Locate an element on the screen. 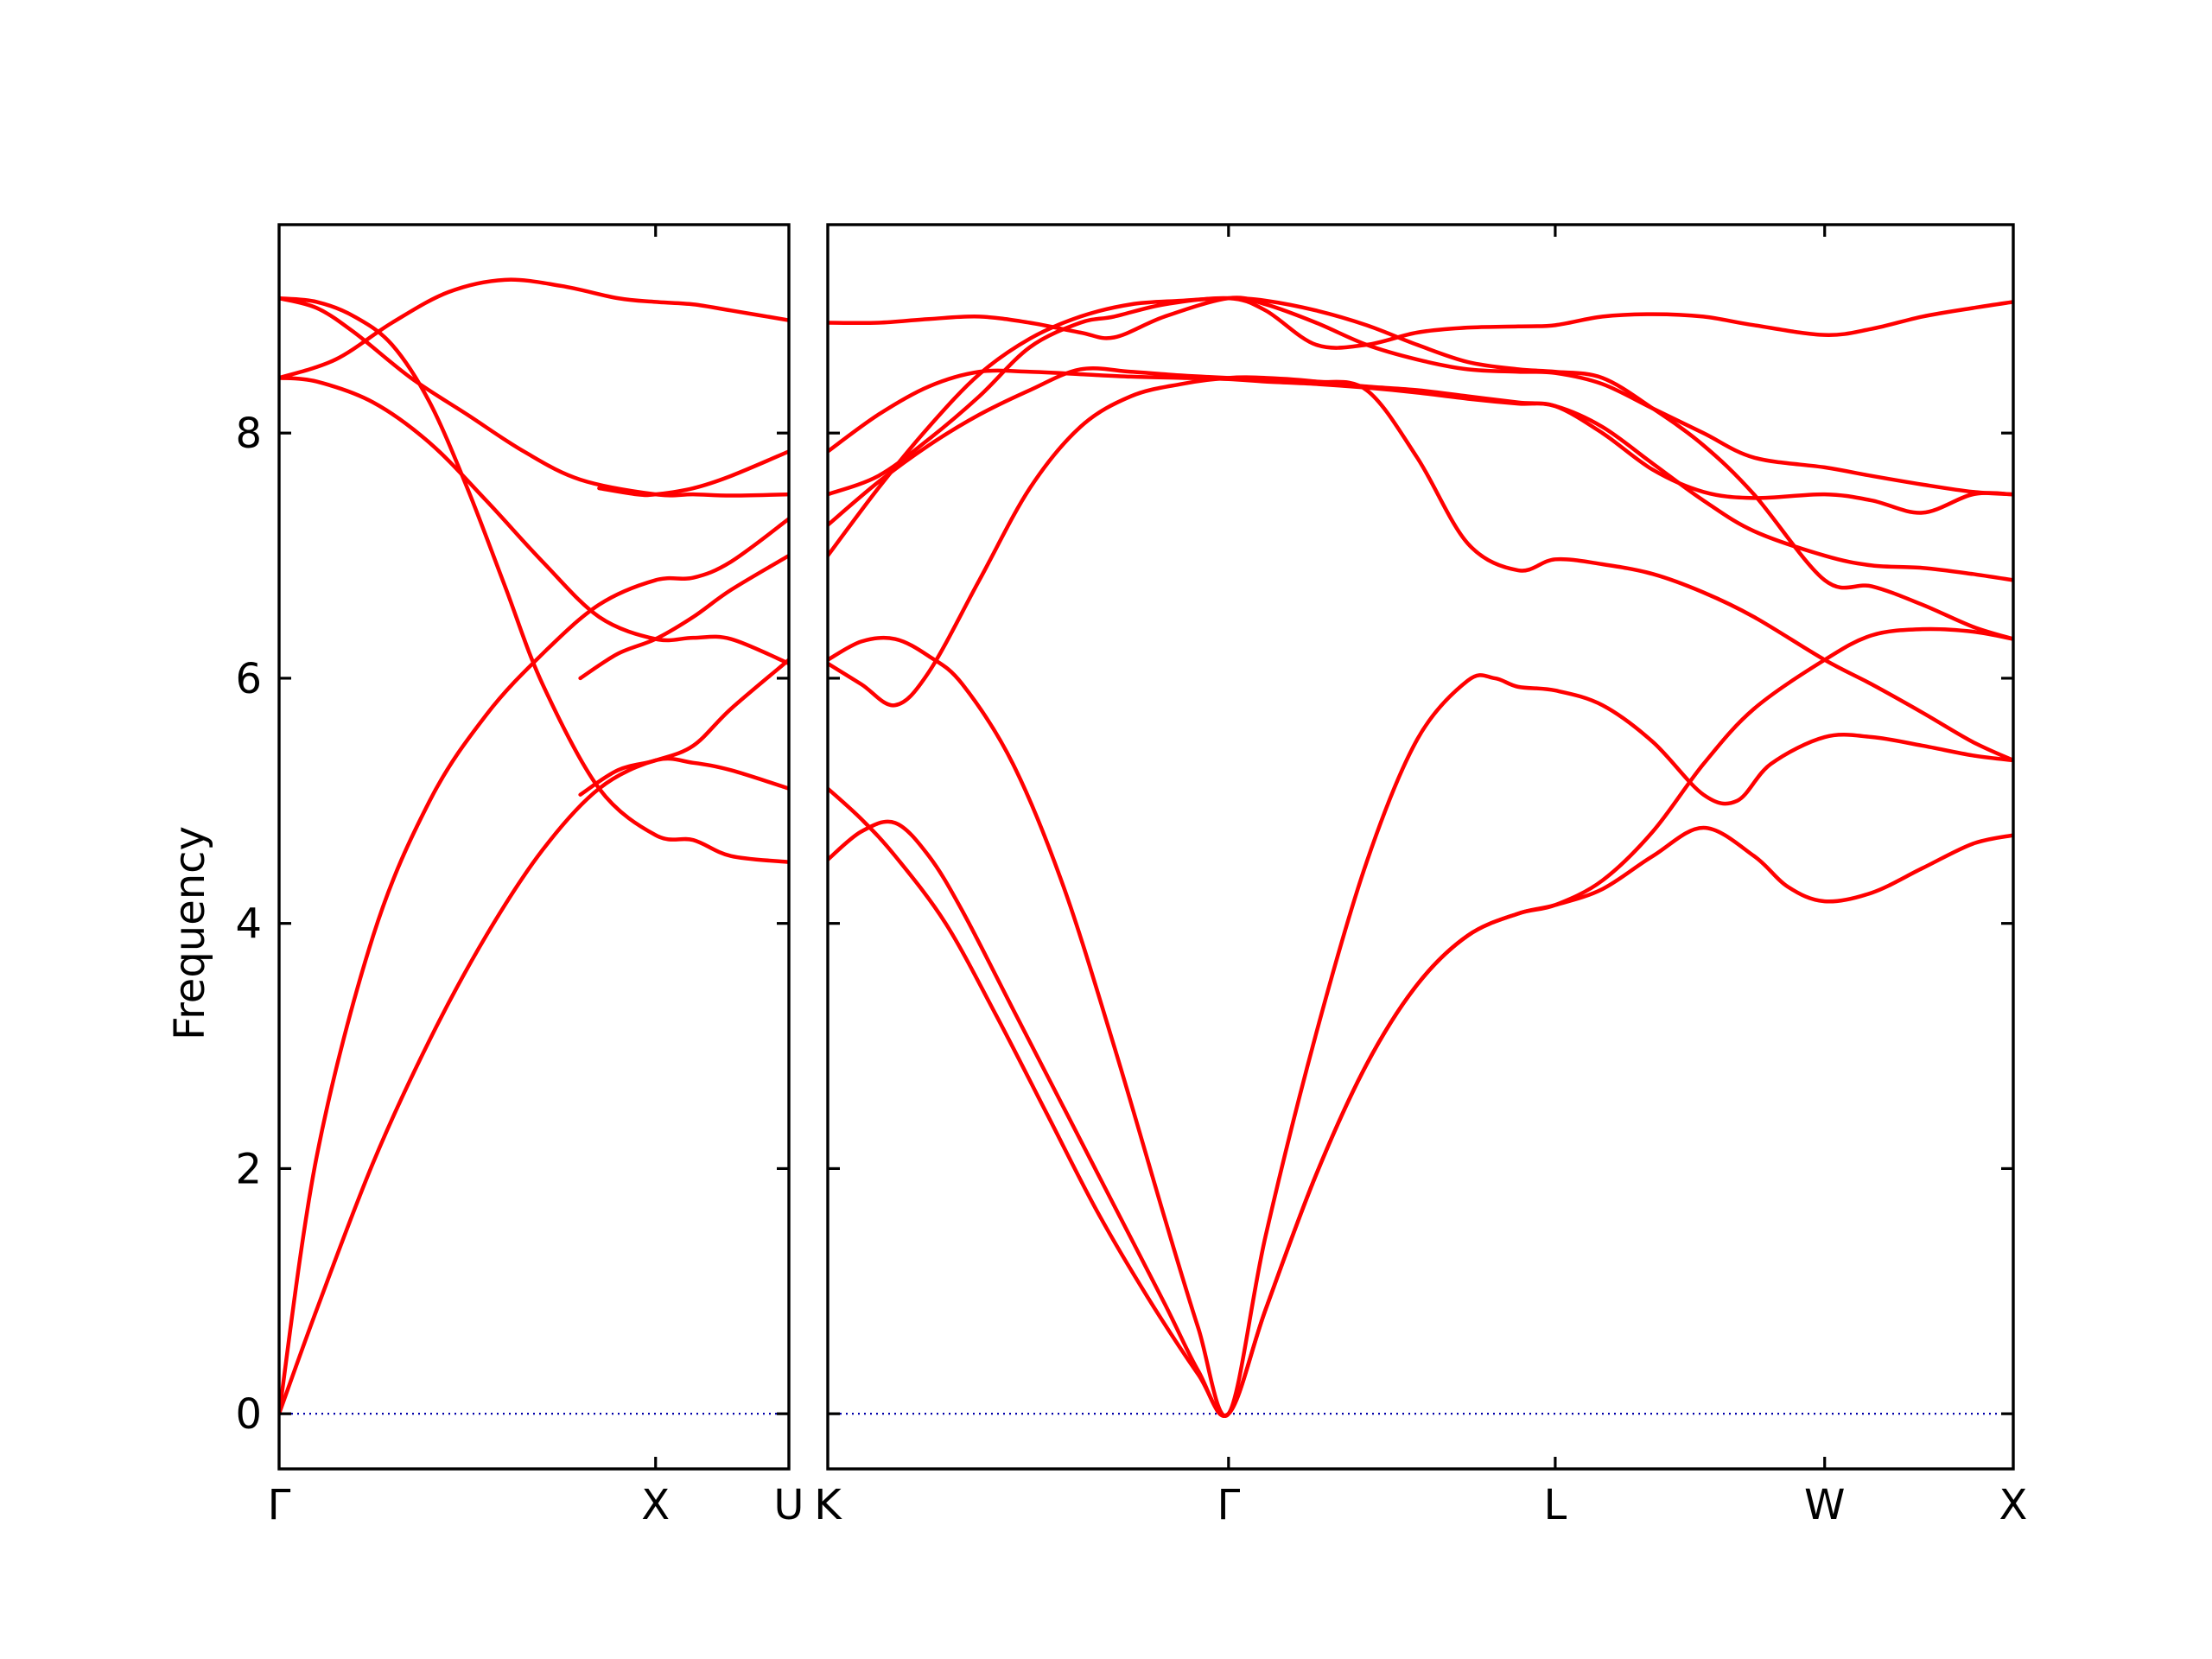 This screenshot has height=1659, width=2212. y-tick-label: 6 is located at coordinates (248, 679).